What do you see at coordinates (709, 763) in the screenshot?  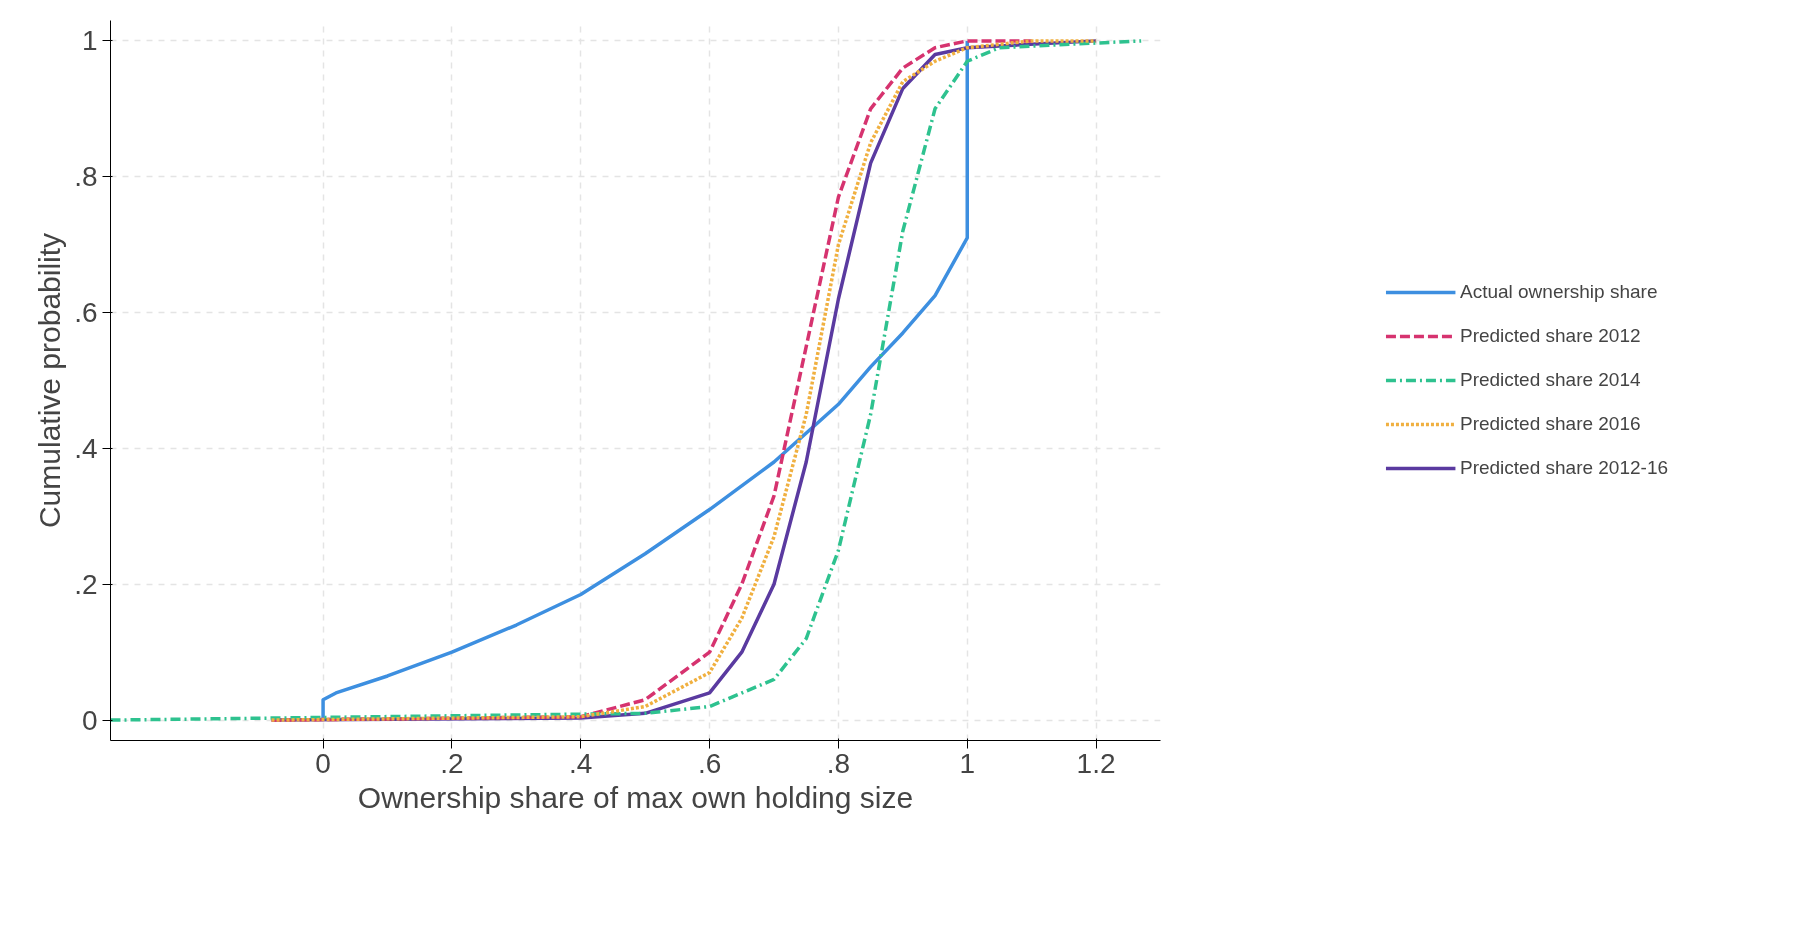 I see `x-tick-label: .6` at bounding box center [709, 763].